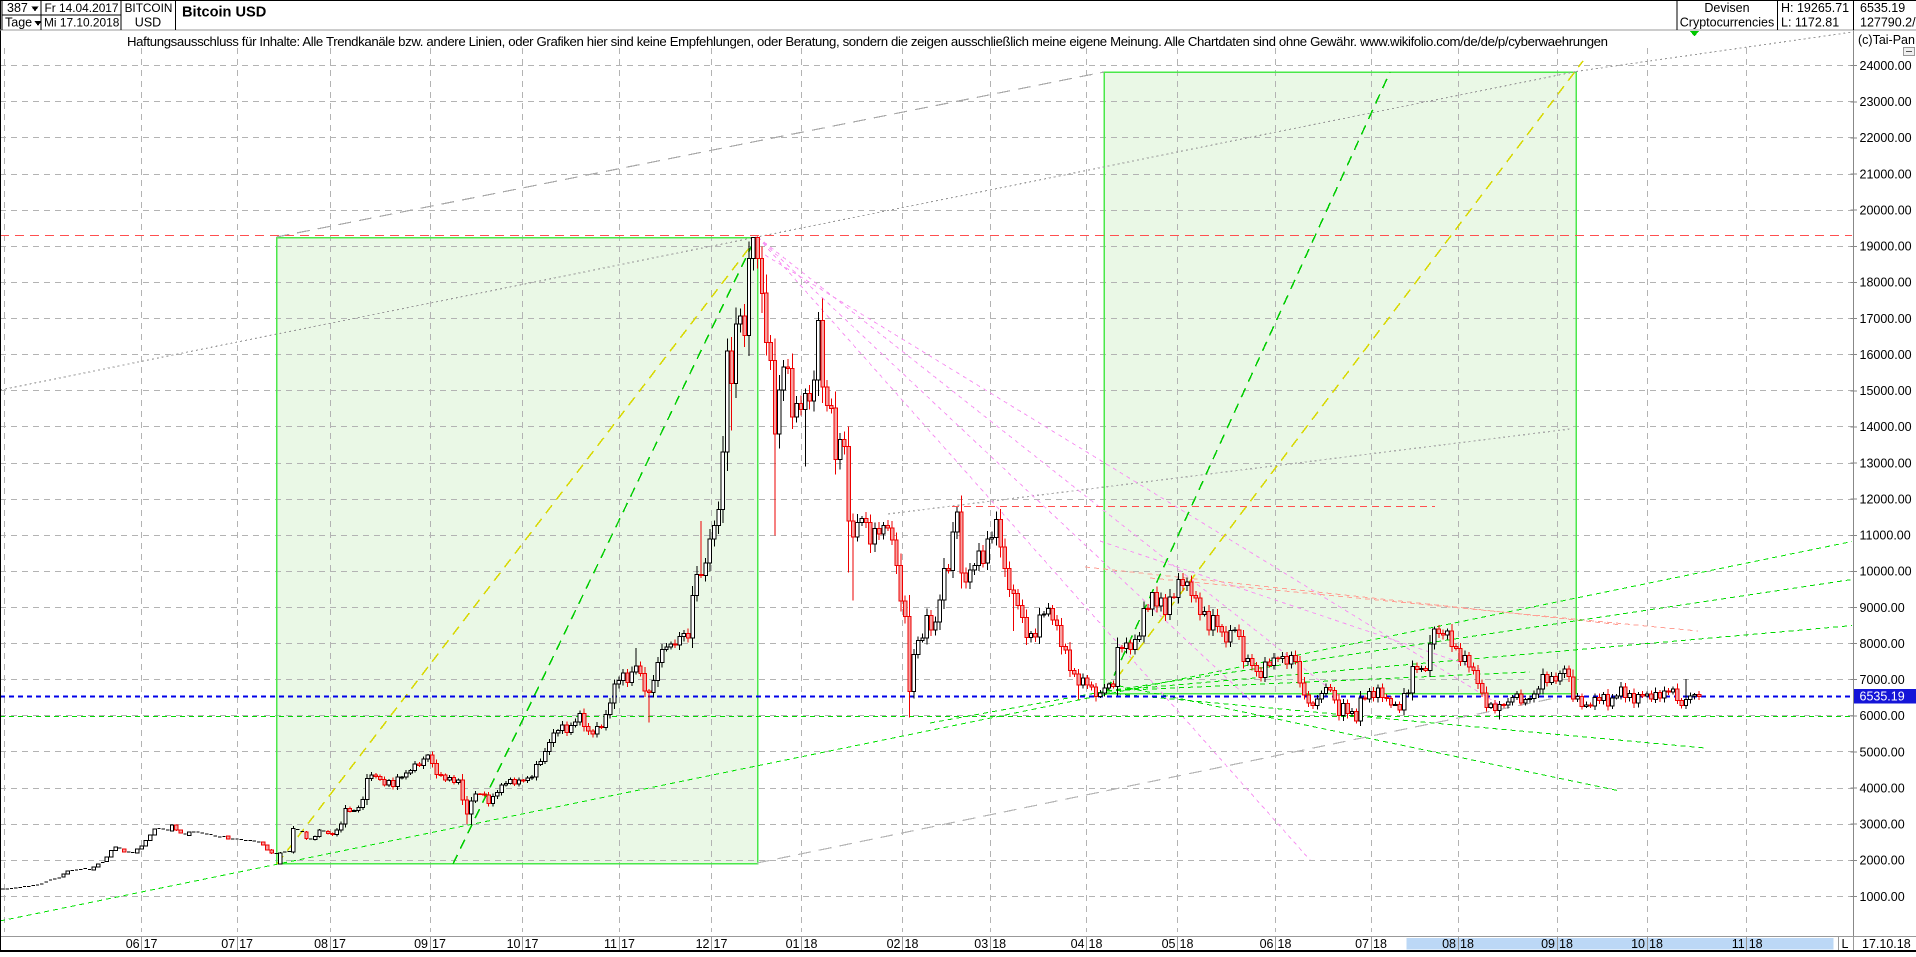  Describe the element at coordinates (1815, 8) in the screenshot. I see `svg-text: H: 19265.71` at that location.